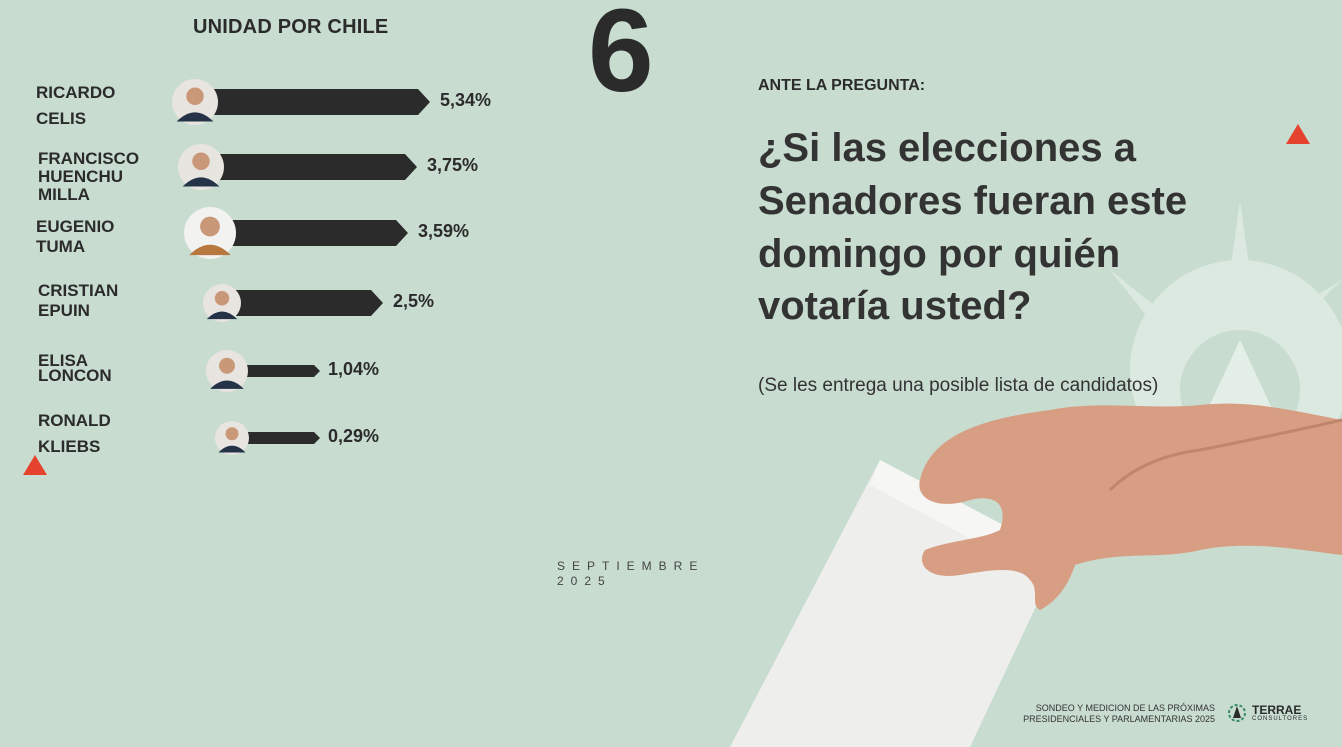  What do you see at coordinates (1119, 719) in the screenshot?
I see `footer-line: PRESIDENCIALES Y PARLAMENTARIAS 2025` at bounding box center [1119, 719].